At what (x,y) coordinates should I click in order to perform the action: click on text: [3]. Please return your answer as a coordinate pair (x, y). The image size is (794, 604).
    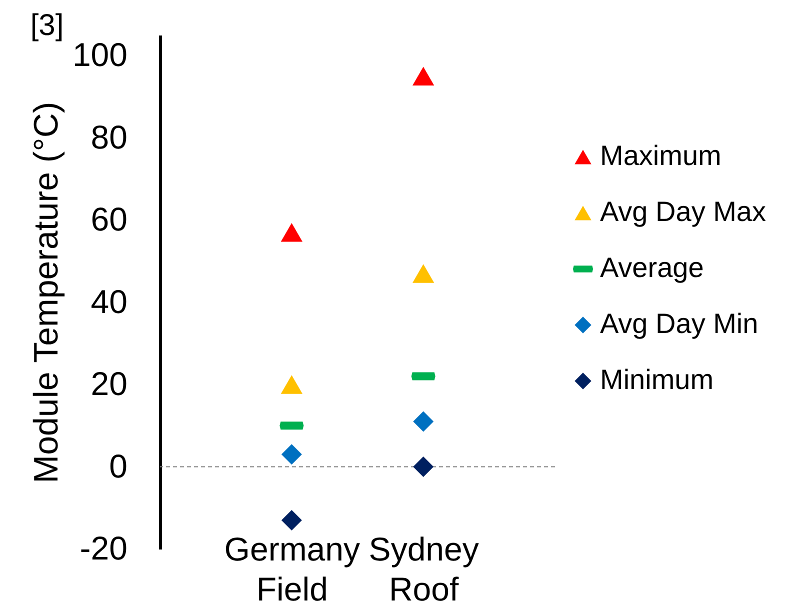
    Looking at the image, I should click on (47, 25).